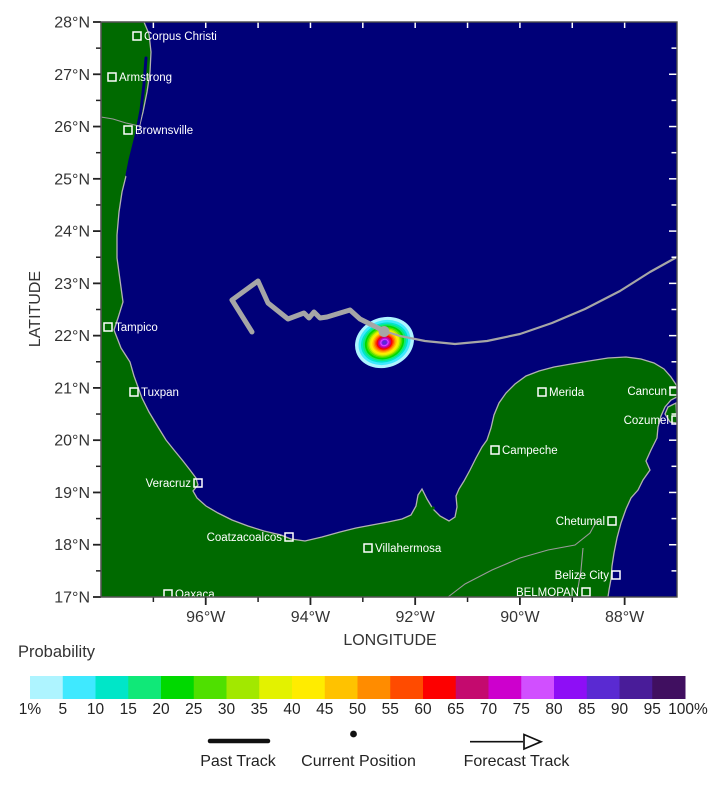 The image size is (720, 806). I want to click on colorbar-tick-label: 50, so click(358, 709).